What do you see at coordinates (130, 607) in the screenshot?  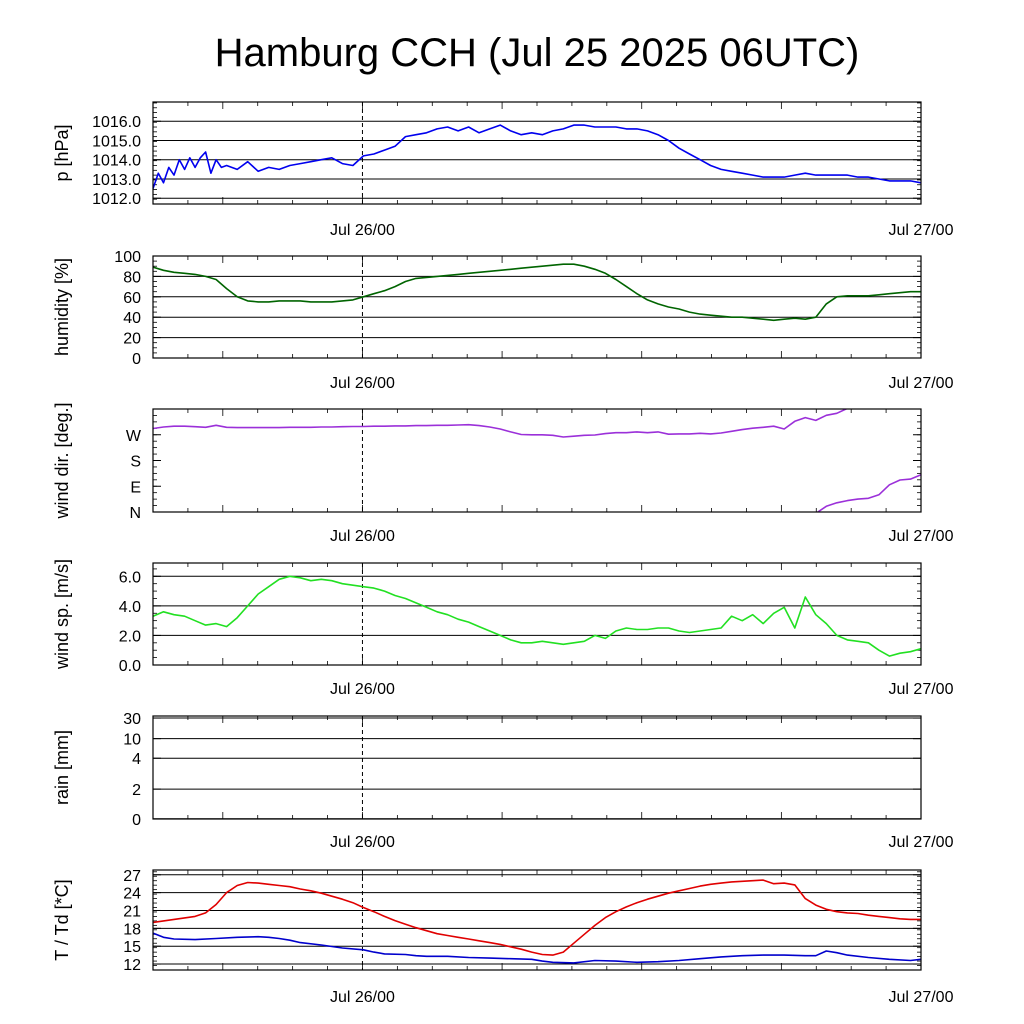 I see `y-tick-label: 4.0` at bounding box center [130, 607].